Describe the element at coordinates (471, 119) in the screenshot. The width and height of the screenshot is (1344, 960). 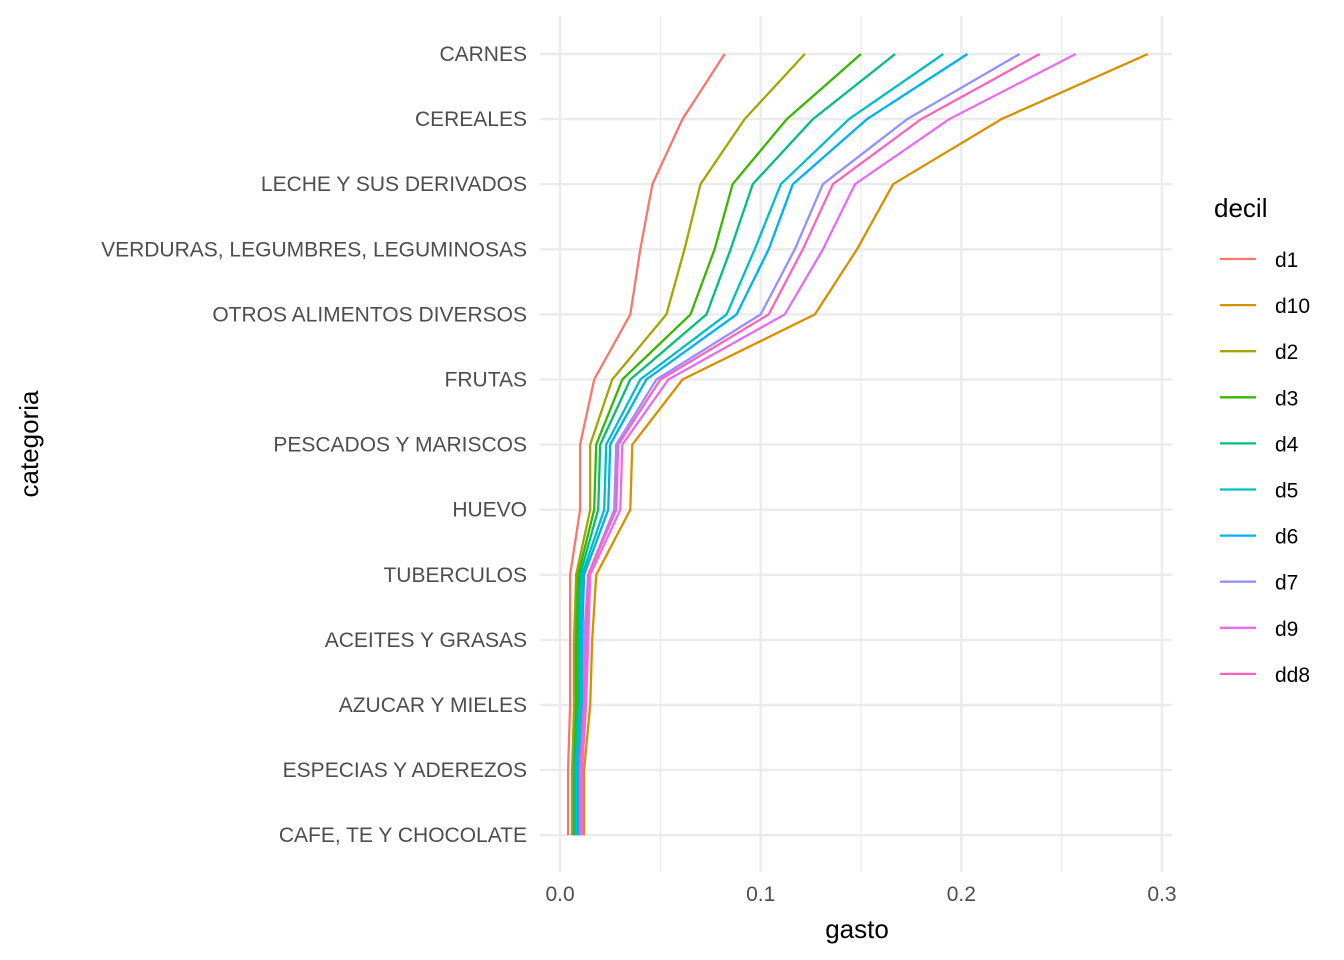
I see `y-tick-label: CEREALES` at that location.